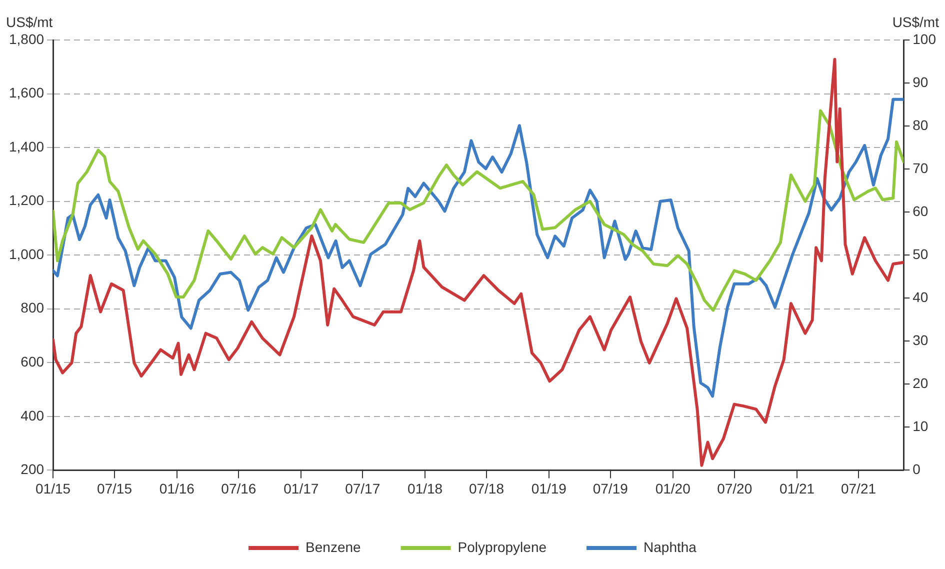  What do you see at coordinates (301, 488) in the screenshot?
I see `x-tick-label: 01/17` at bounding box center [301, 488].